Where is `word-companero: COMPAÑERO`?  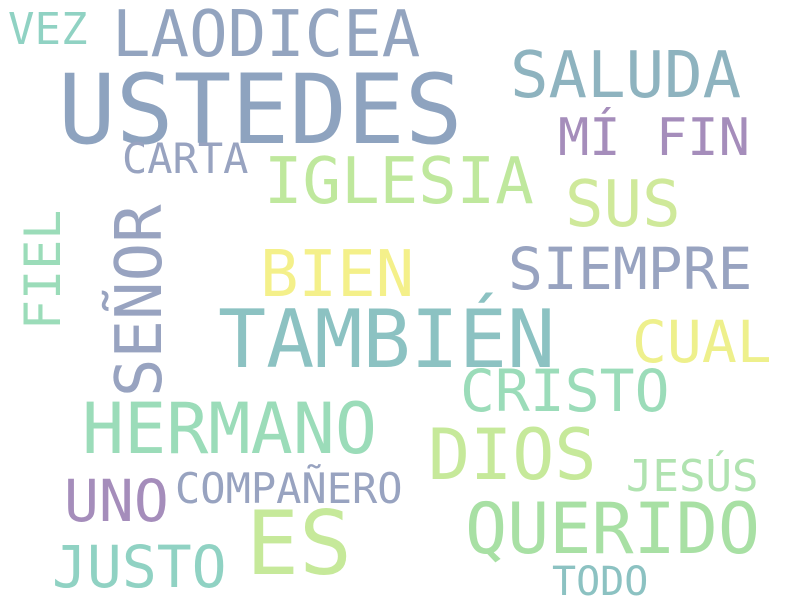 word-companero: COMPAÑERO is located at coordinates (289, 488).